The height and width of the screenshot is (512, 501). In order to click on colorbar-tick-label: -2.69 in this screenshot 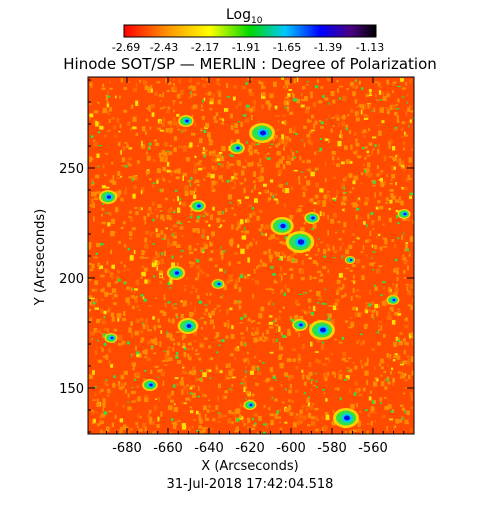, I will do `click(126, 47)`.